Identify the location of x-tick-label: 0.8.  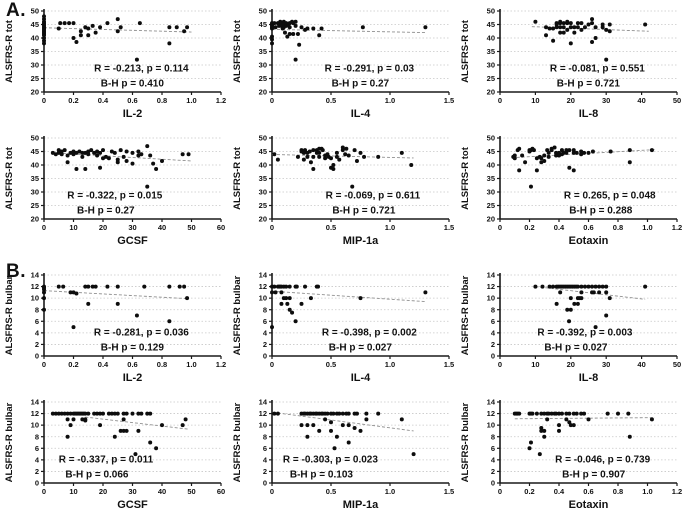
(618, 227).